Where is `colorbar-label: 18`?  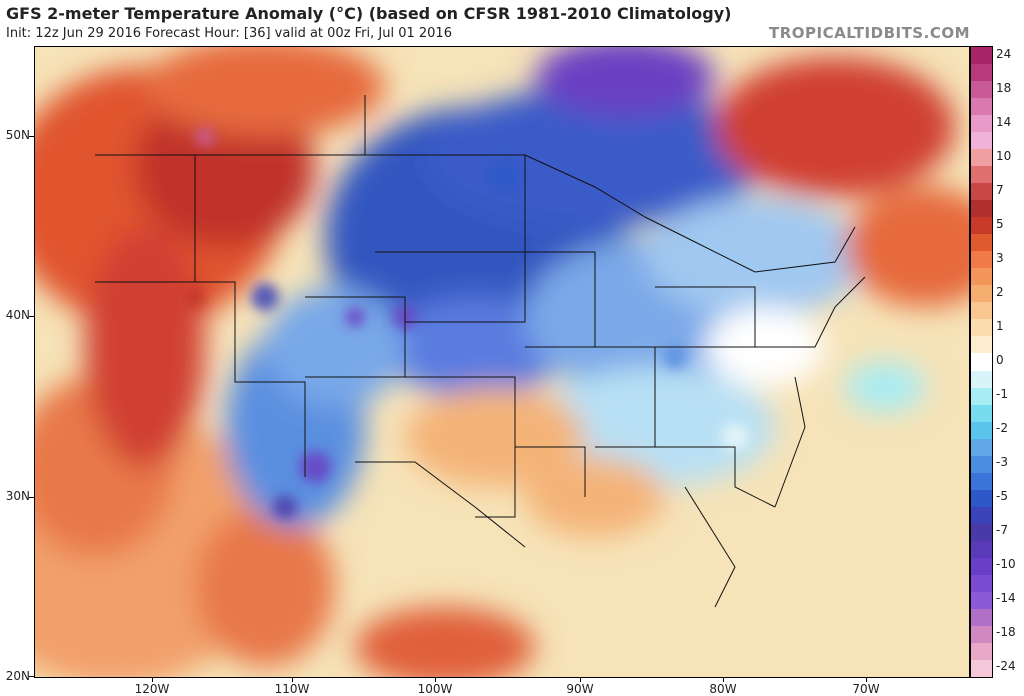
colorbar-label: 18 is located at coordinates (1004, 87).